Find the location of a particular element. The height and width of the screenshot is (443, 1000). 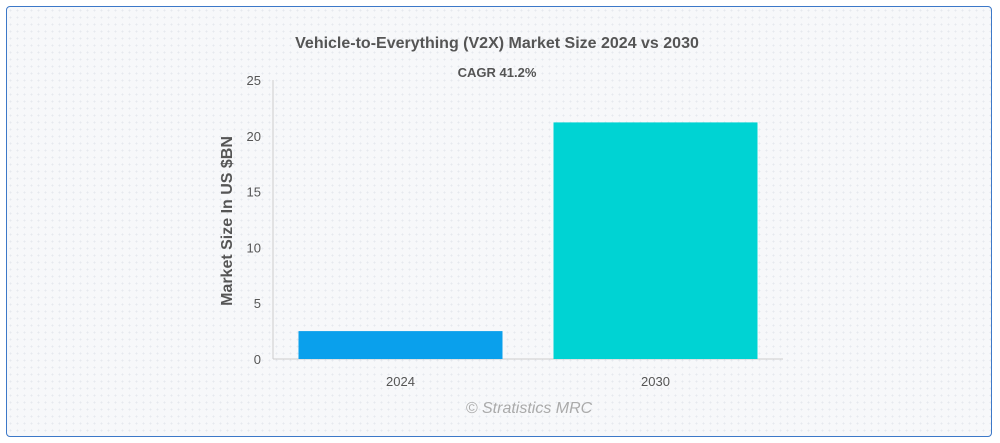

bar-2030 is located at coordinates (655, 241).